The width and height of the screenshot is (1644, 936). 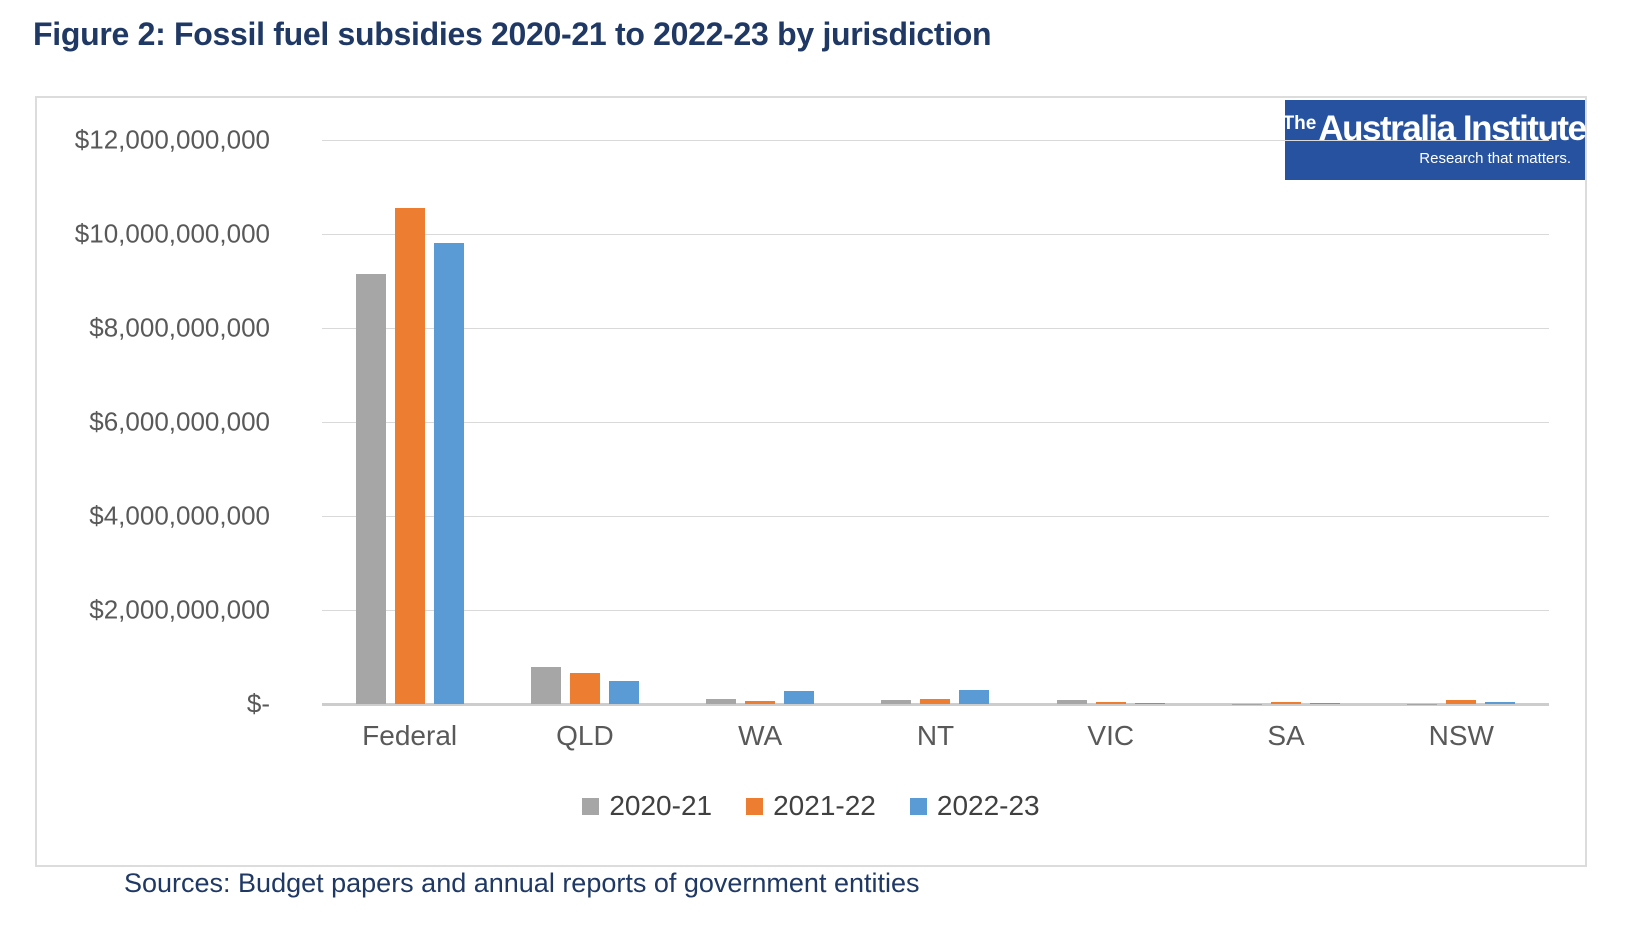 I want to click on legend-item-2022-23: 2022-23, so click(x=974, y=806).